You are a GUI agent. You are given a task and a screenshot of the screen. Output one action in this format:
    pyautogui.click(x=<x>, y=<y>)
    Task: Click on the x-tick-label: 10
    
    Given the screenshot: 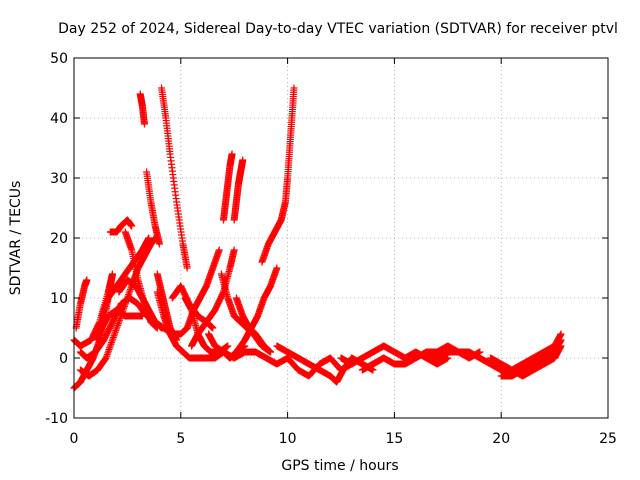 What is the action you would take?
    pyautogui.click(x=288, y=439)
    